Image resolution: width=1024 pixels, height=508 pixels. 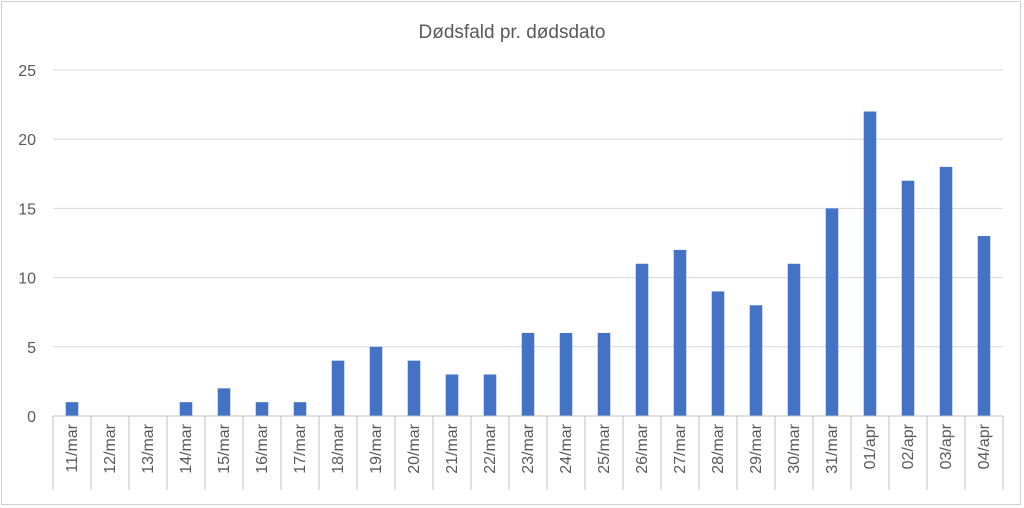 What do you see at coordinates (186, 448) in the screenshot?
I see `x-tick-label: 14/mar` at bounding box center [186, 448].